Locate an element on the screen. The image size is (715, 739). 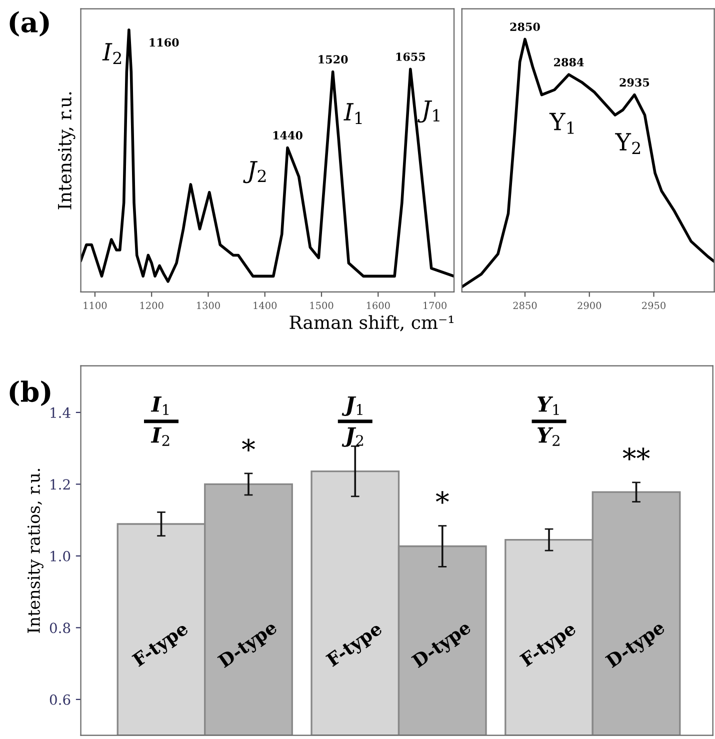
y-tick-label: 1.2 is located at coordinates (60, 484).